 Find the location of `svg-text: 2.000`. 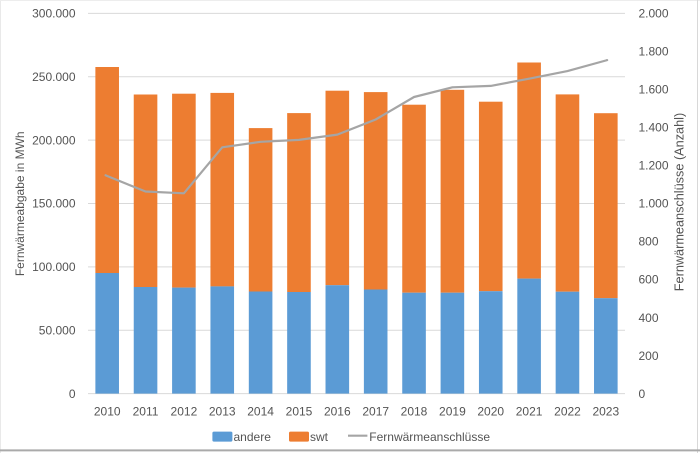

svg-text: 2.000 is located at coordinates (654, 14).